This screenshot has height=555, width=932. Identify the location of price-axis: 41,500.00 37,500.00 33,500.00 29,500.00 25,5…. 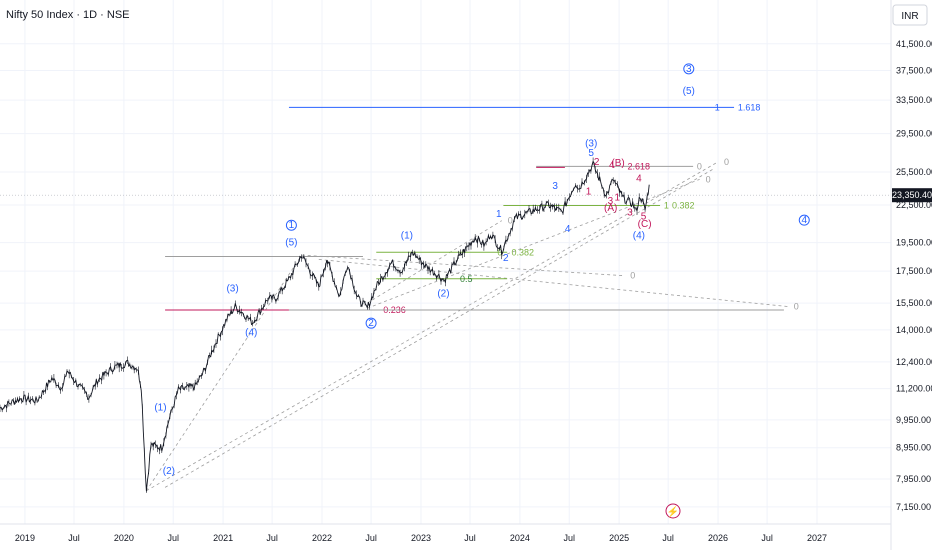
(914, 275).